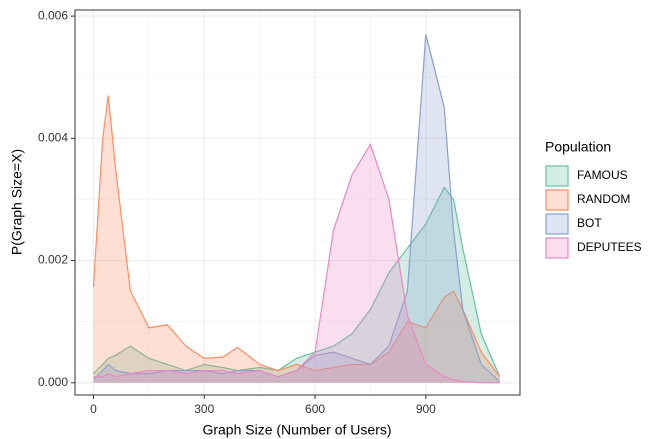  Describe the element at coordinates (603, 199) in the screenshot. I see `legend-label: RANDOM` at that location.